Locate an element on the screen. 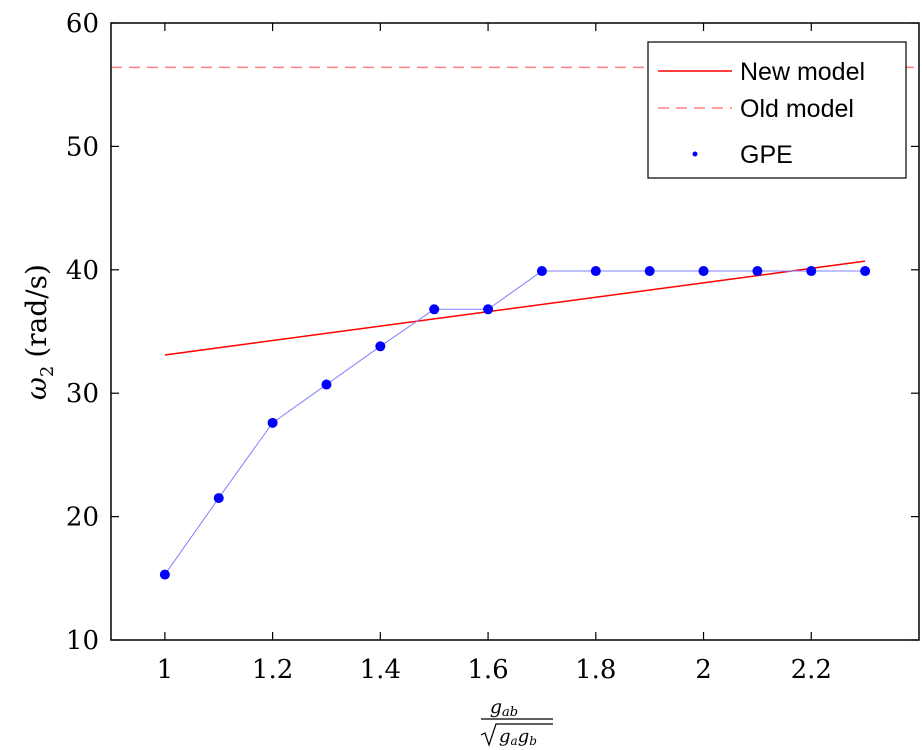 This screenshot has height=750, width=922. x-axis-label-denominator-a: g is located at coordinates (505, 736).